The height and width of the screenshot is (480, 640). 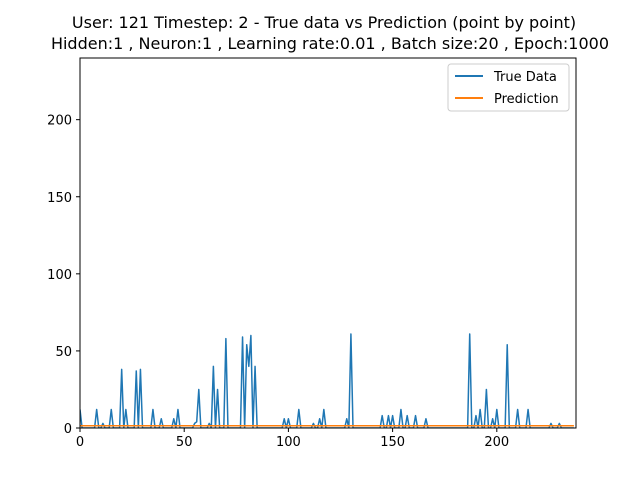 I want to click on legend: True Data Prediction, so click(x=508, y=87).